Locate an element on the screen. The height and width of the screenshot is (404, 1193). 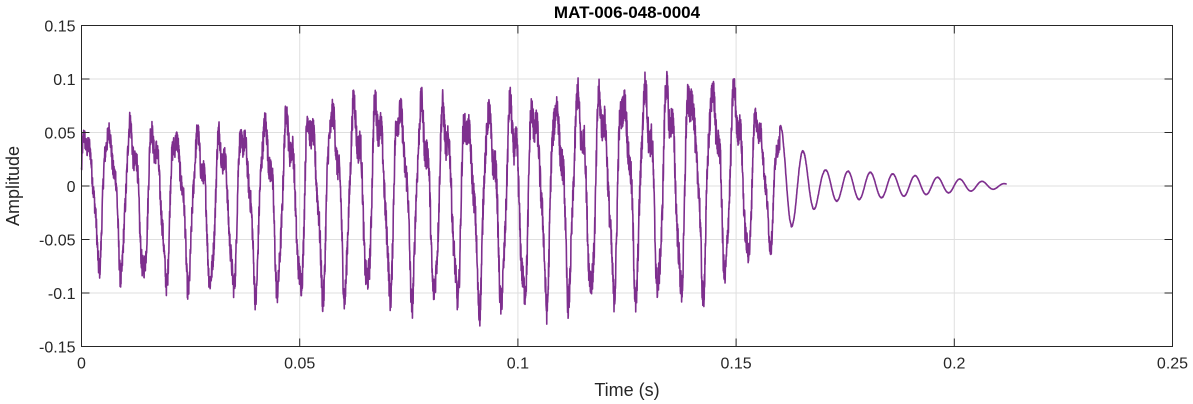
x-axis-label: Time (s) is located at coordinates (626, 390).